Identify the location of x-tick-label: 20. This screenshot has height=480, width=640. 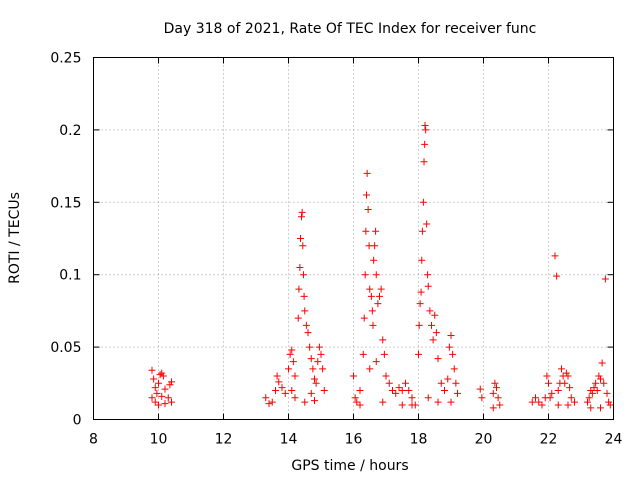
(484, 440).